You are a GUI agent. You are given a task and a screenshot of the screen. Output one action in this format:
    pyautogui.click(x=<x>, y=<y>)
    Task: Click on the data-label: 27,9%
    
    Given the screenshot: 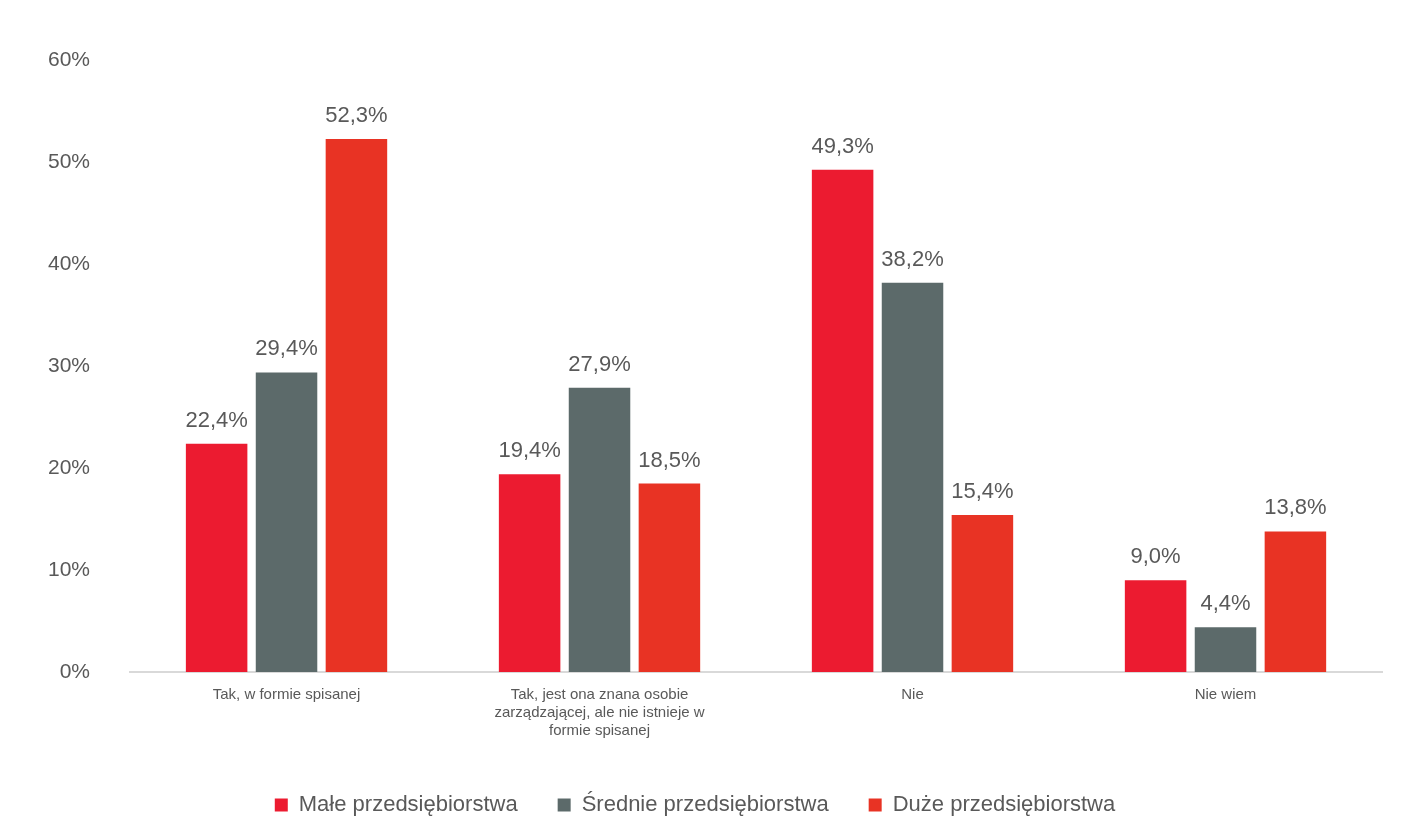 What is the action you would take?
    pyautogui.click(x=599, y=363)
    